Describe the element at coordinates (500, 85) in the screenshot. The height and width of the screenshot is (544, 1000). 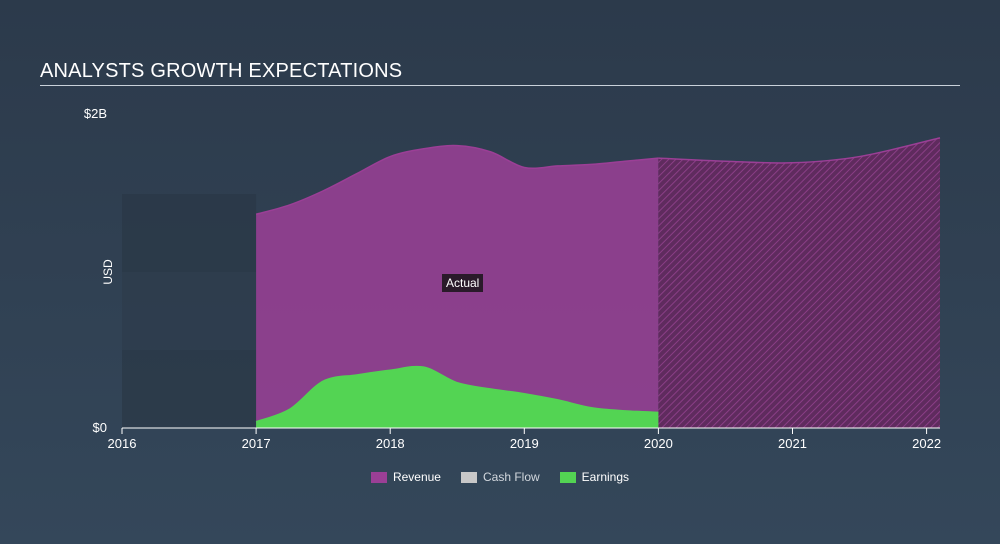
I see `title-divider` at that location.